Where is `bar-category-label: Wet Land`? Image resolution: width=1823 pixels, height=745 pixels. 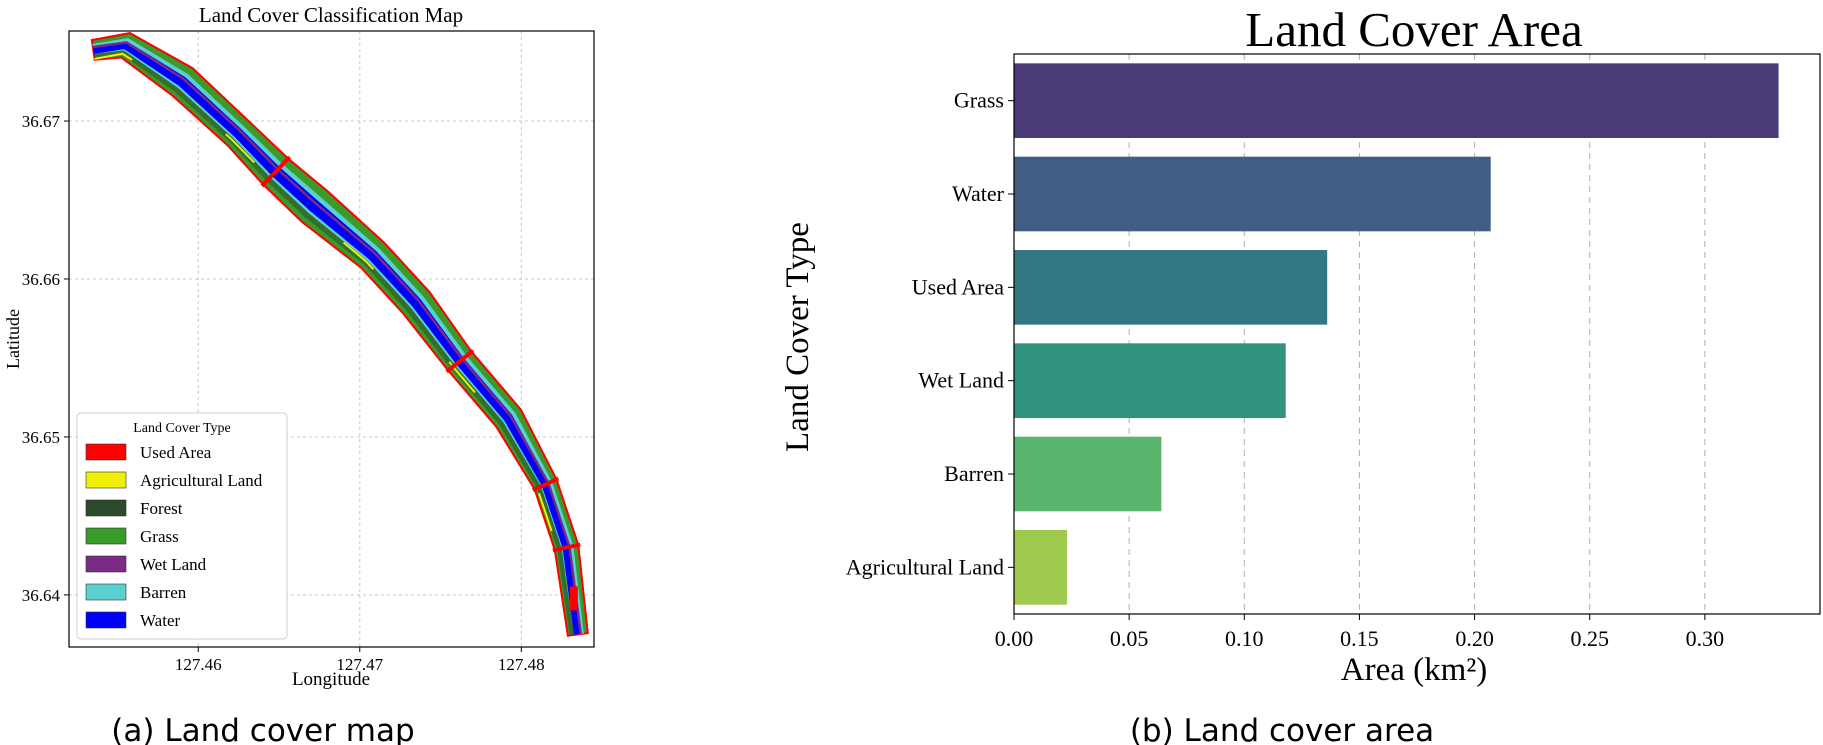
bar-category-label: Wet Land is located at coordinates (961, 380).